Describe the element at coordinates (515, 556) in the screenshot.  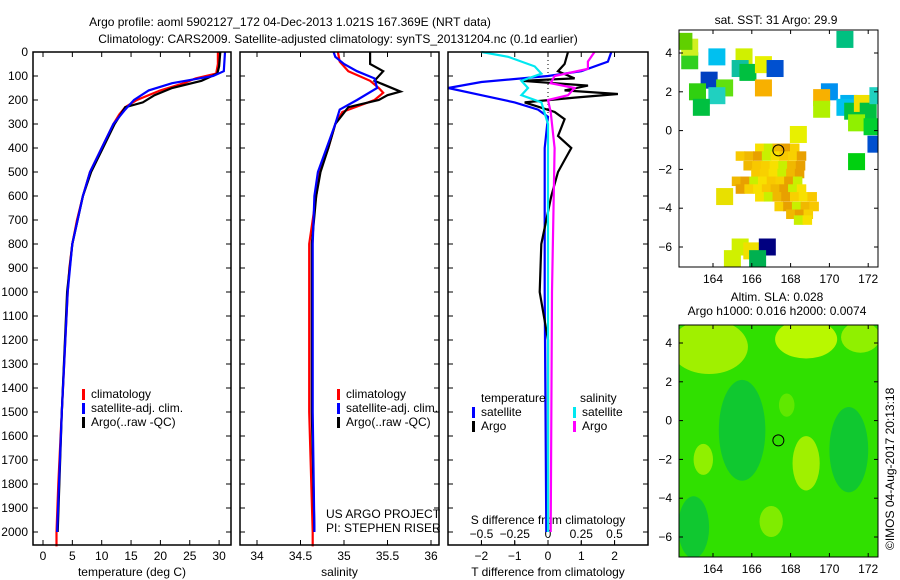
I see `x-tick-label: −1` at that location.